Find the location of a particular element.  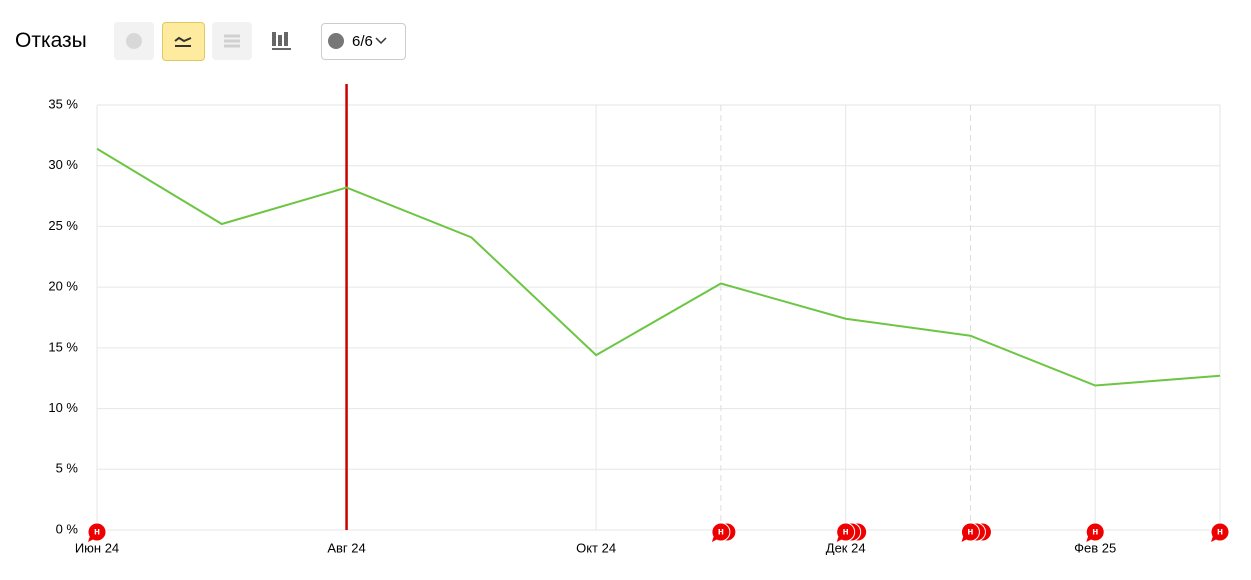

comments-count: 6/6 is located at coordinates (362, 41).